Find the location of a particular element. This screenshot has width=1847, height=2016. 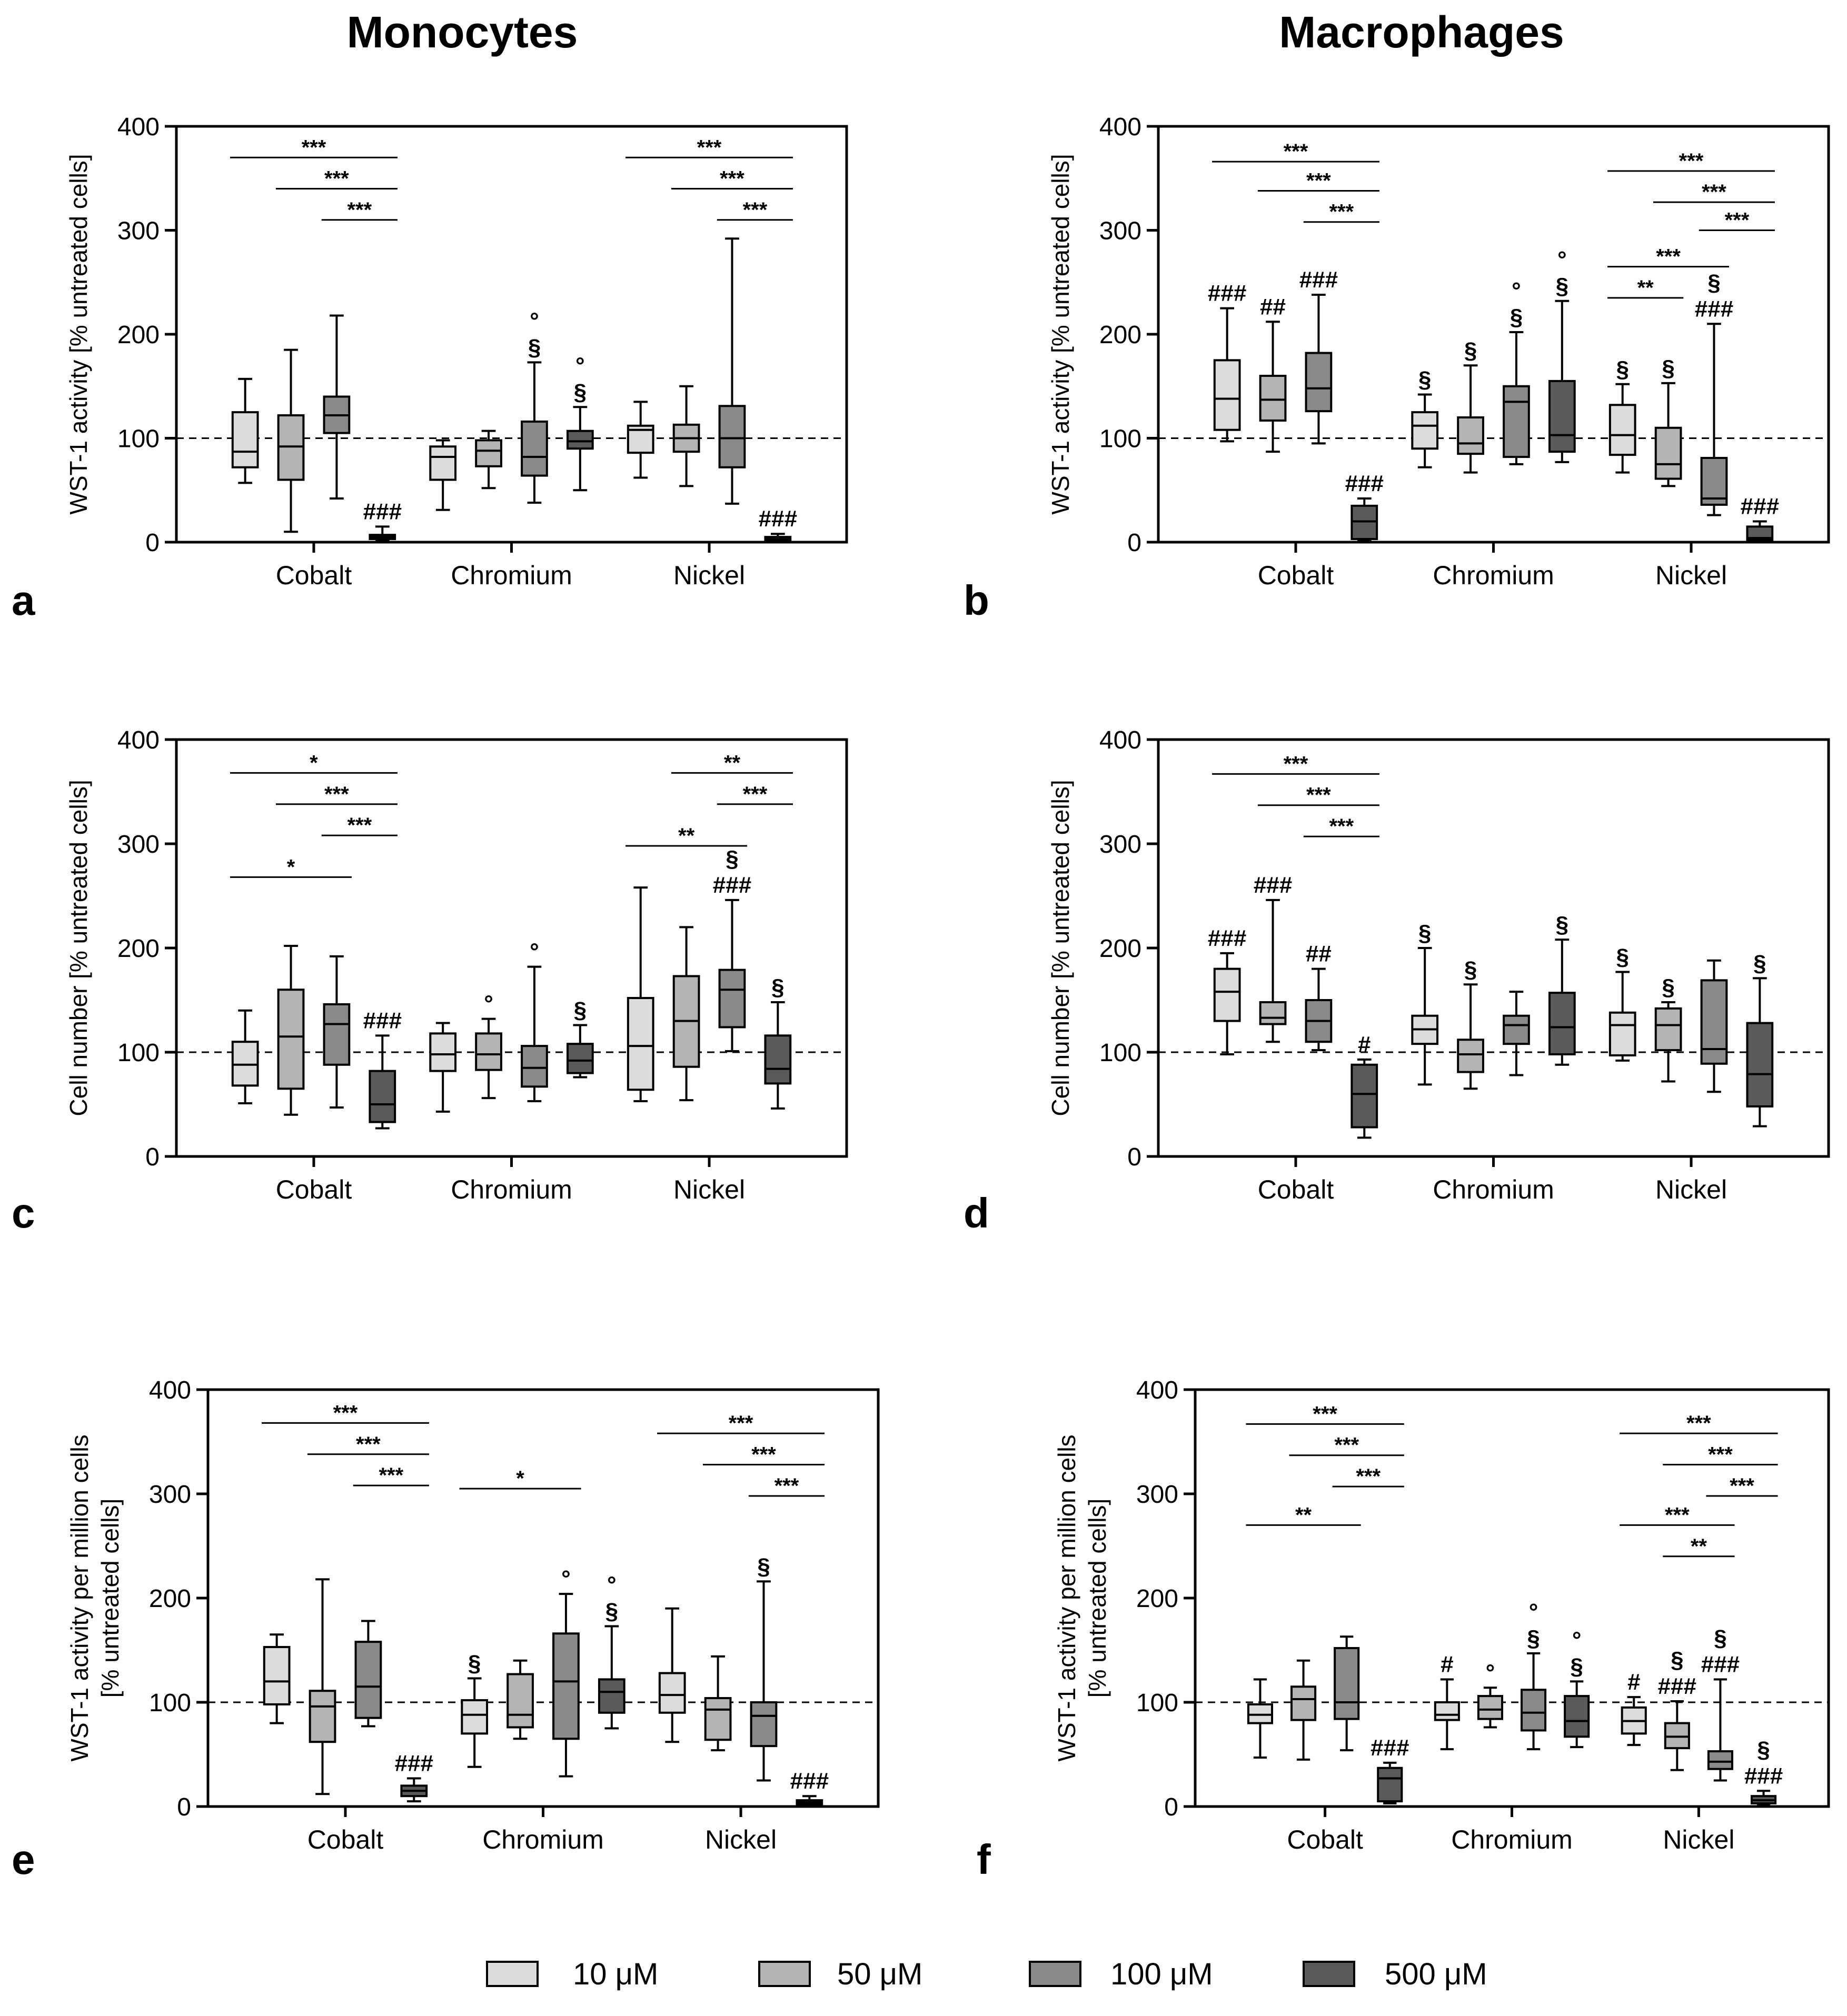

y-axis-label: WST-1 activity [% untreated cells] is located at coordinates (1060, 334).